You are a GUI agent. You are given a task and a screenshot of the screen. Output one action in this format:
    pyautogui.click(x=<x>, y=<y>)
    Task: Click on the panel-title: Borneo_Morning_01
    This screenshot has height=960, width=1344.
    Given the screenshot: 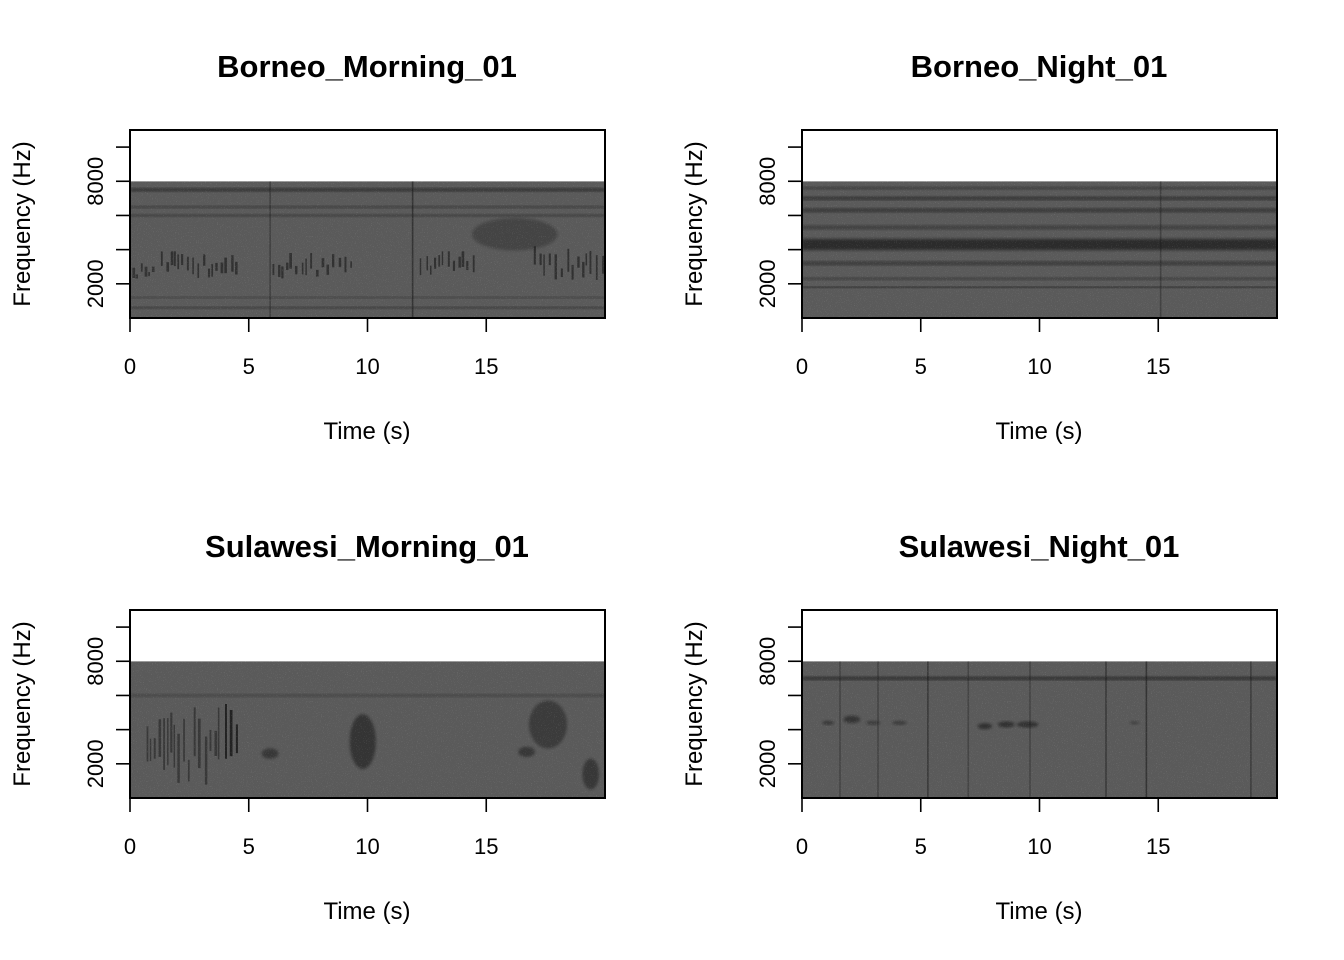 What is the action you would take?
    pyautogui.click(x=367, y=66)
    